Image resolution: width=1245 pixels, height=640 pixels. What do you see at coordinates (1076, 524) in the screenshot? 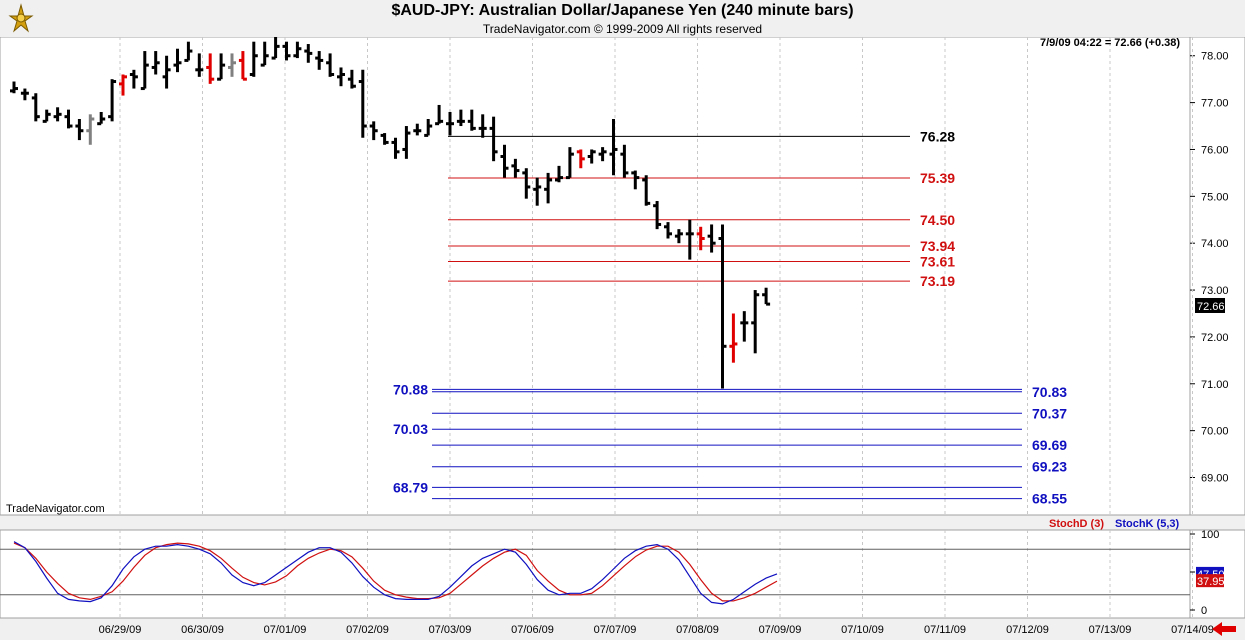
I see `stoch-d-legend: StochD (3)` at bounding box center [1076, 524].